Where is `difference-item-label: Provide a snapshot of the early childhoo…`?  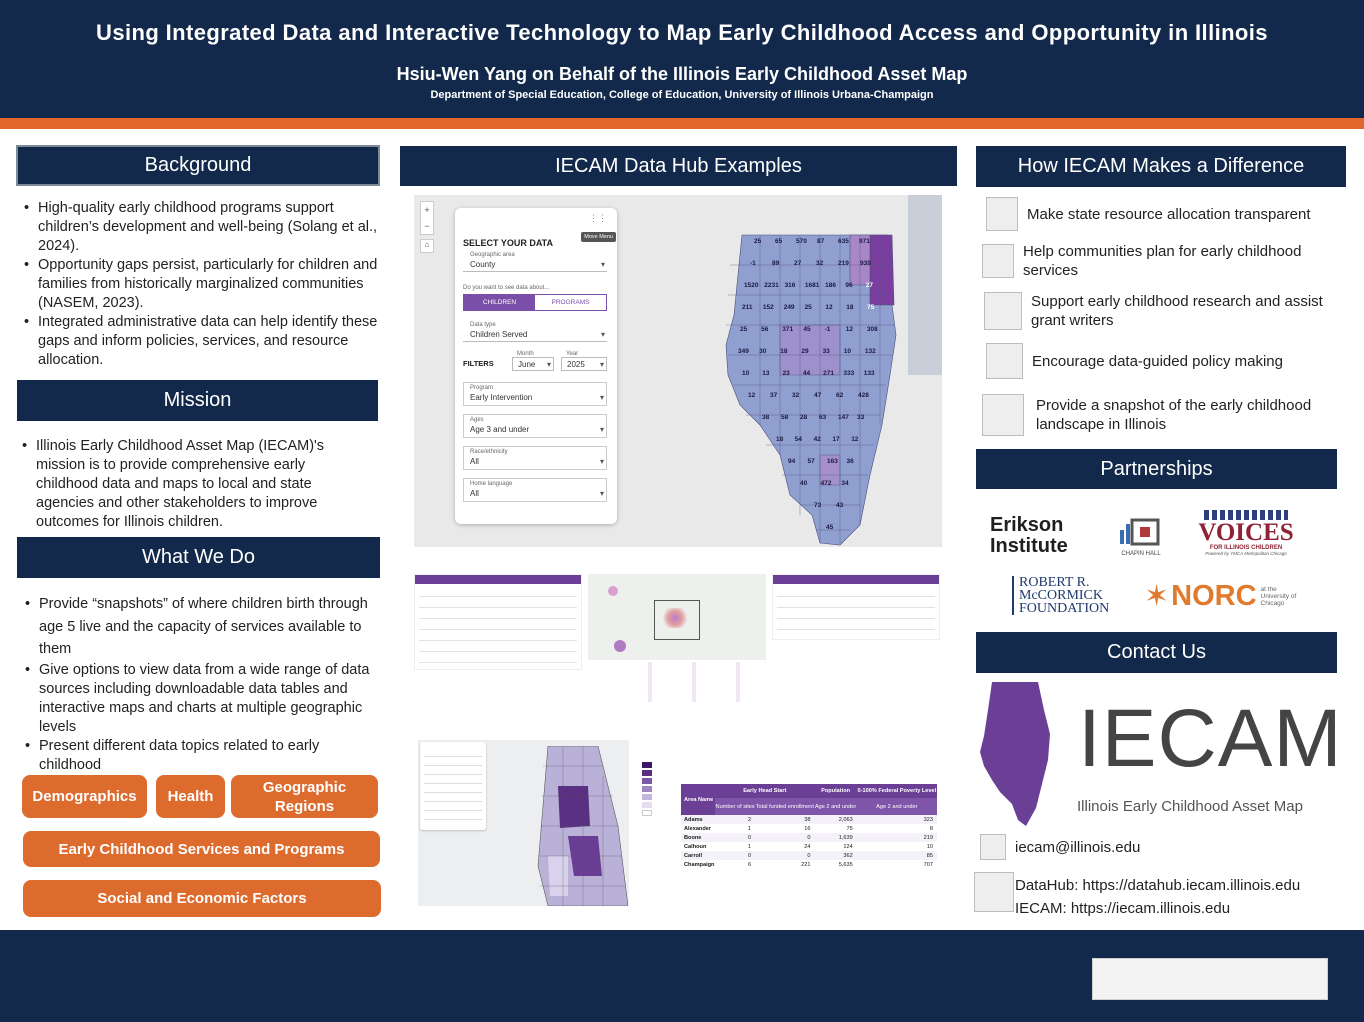
difference-item-label: Provide a snapshot of the early childhoo… is located at coordinates (1174, 415).